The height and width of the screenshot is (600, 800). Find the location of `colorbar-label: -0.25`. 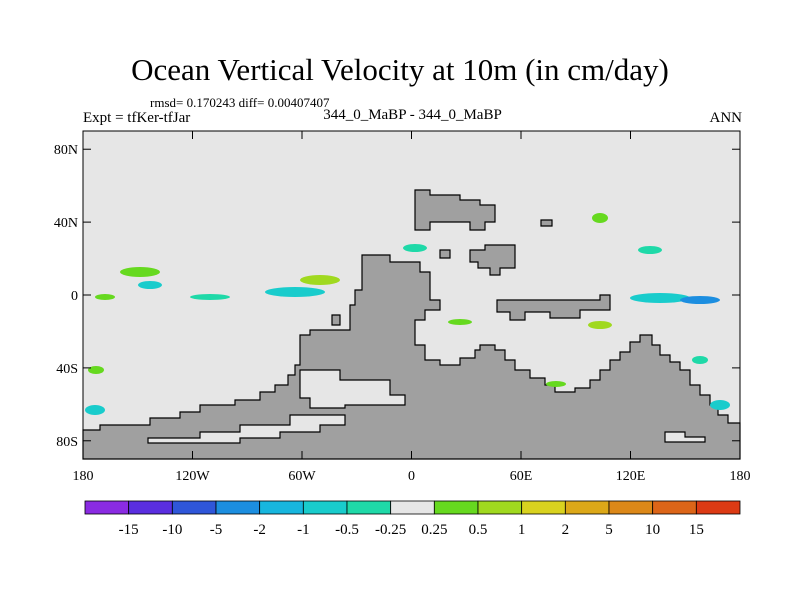

colorbar-label: -0.25 is located at coordinates (390, 530).